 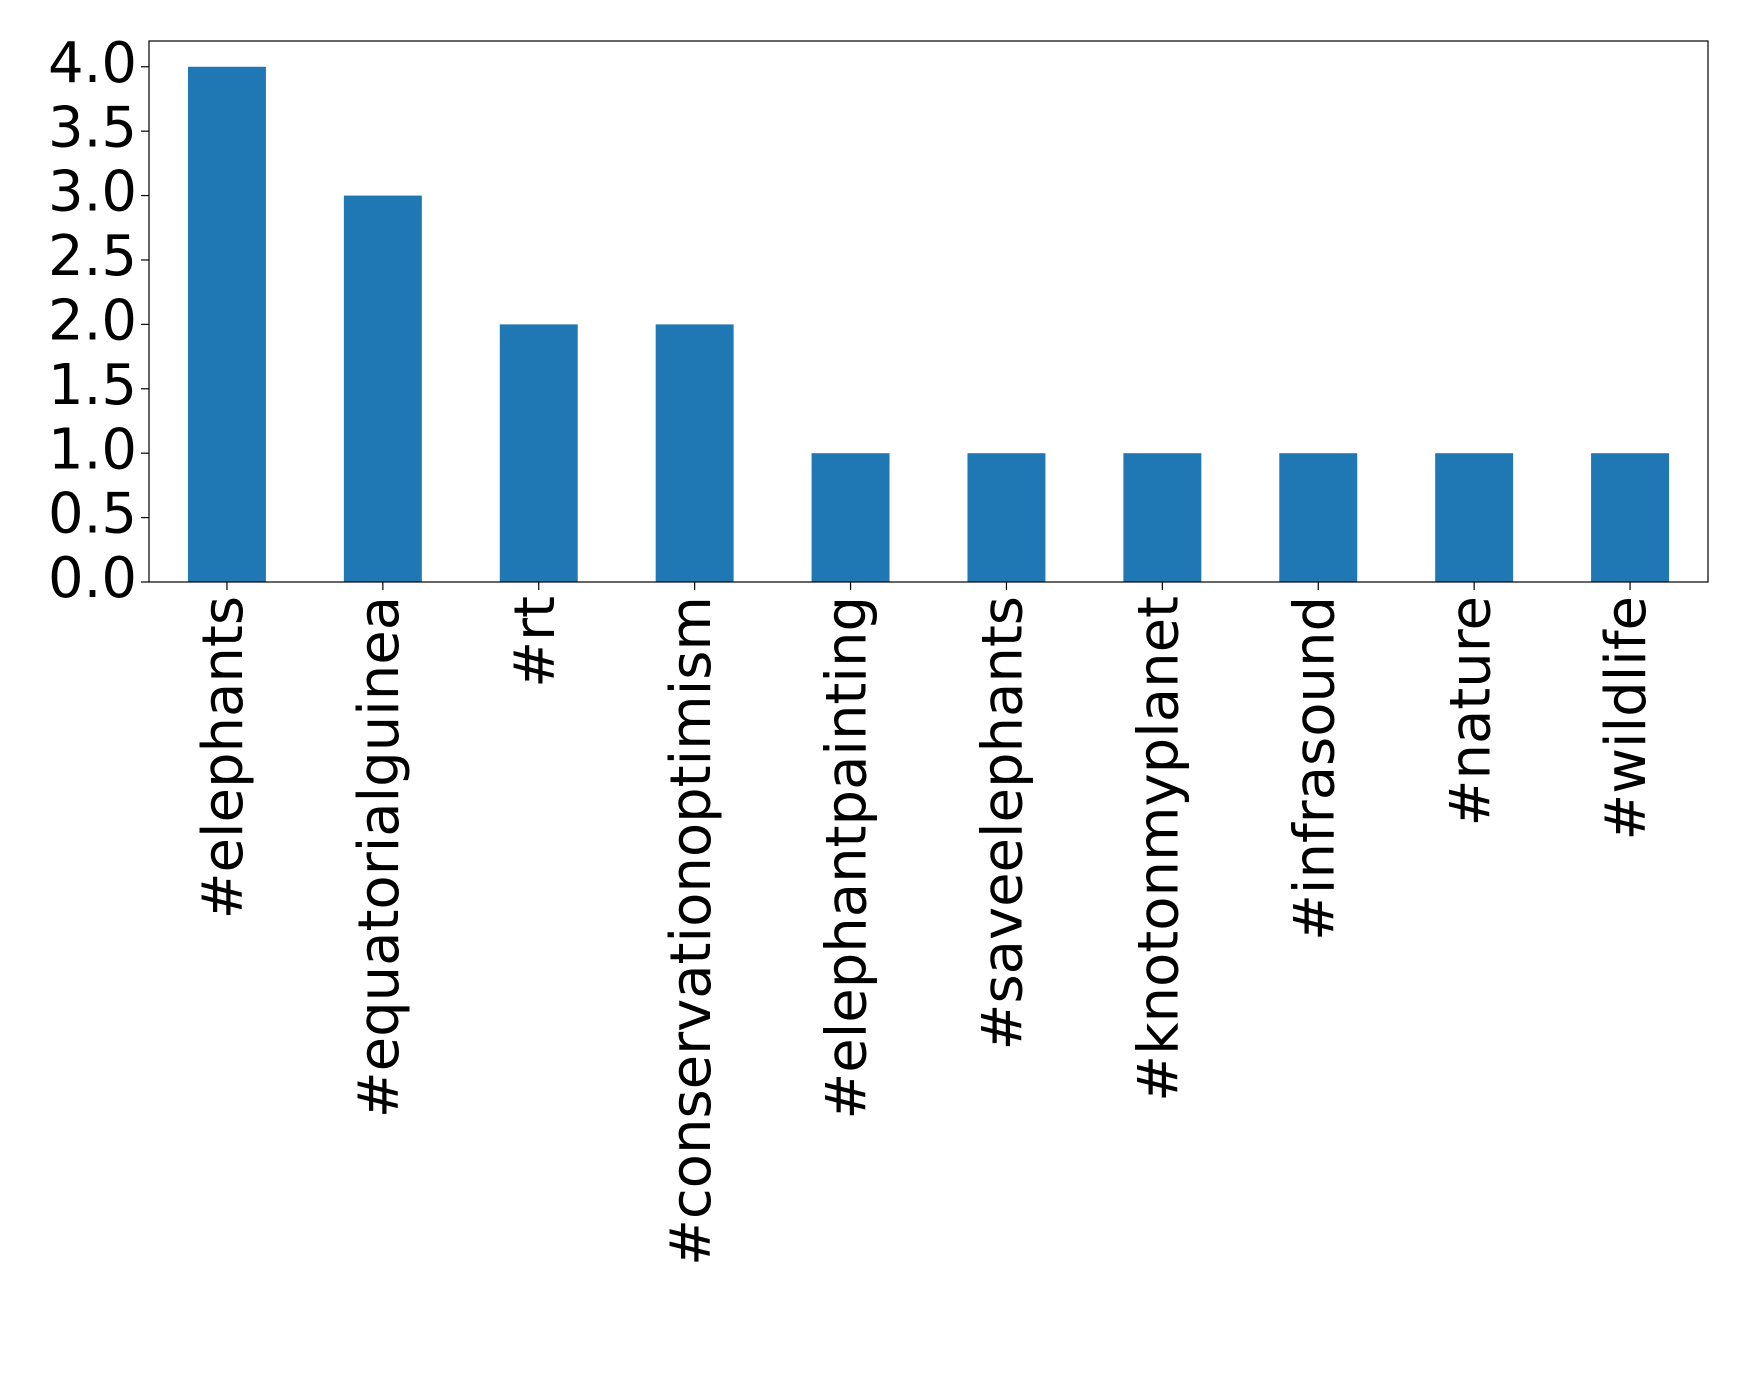 What do you see at coordinates (1158, 849) in the screenshot?
I see `x-tick-label: #knotonmyplanet` at bounding box center [1158, 849].